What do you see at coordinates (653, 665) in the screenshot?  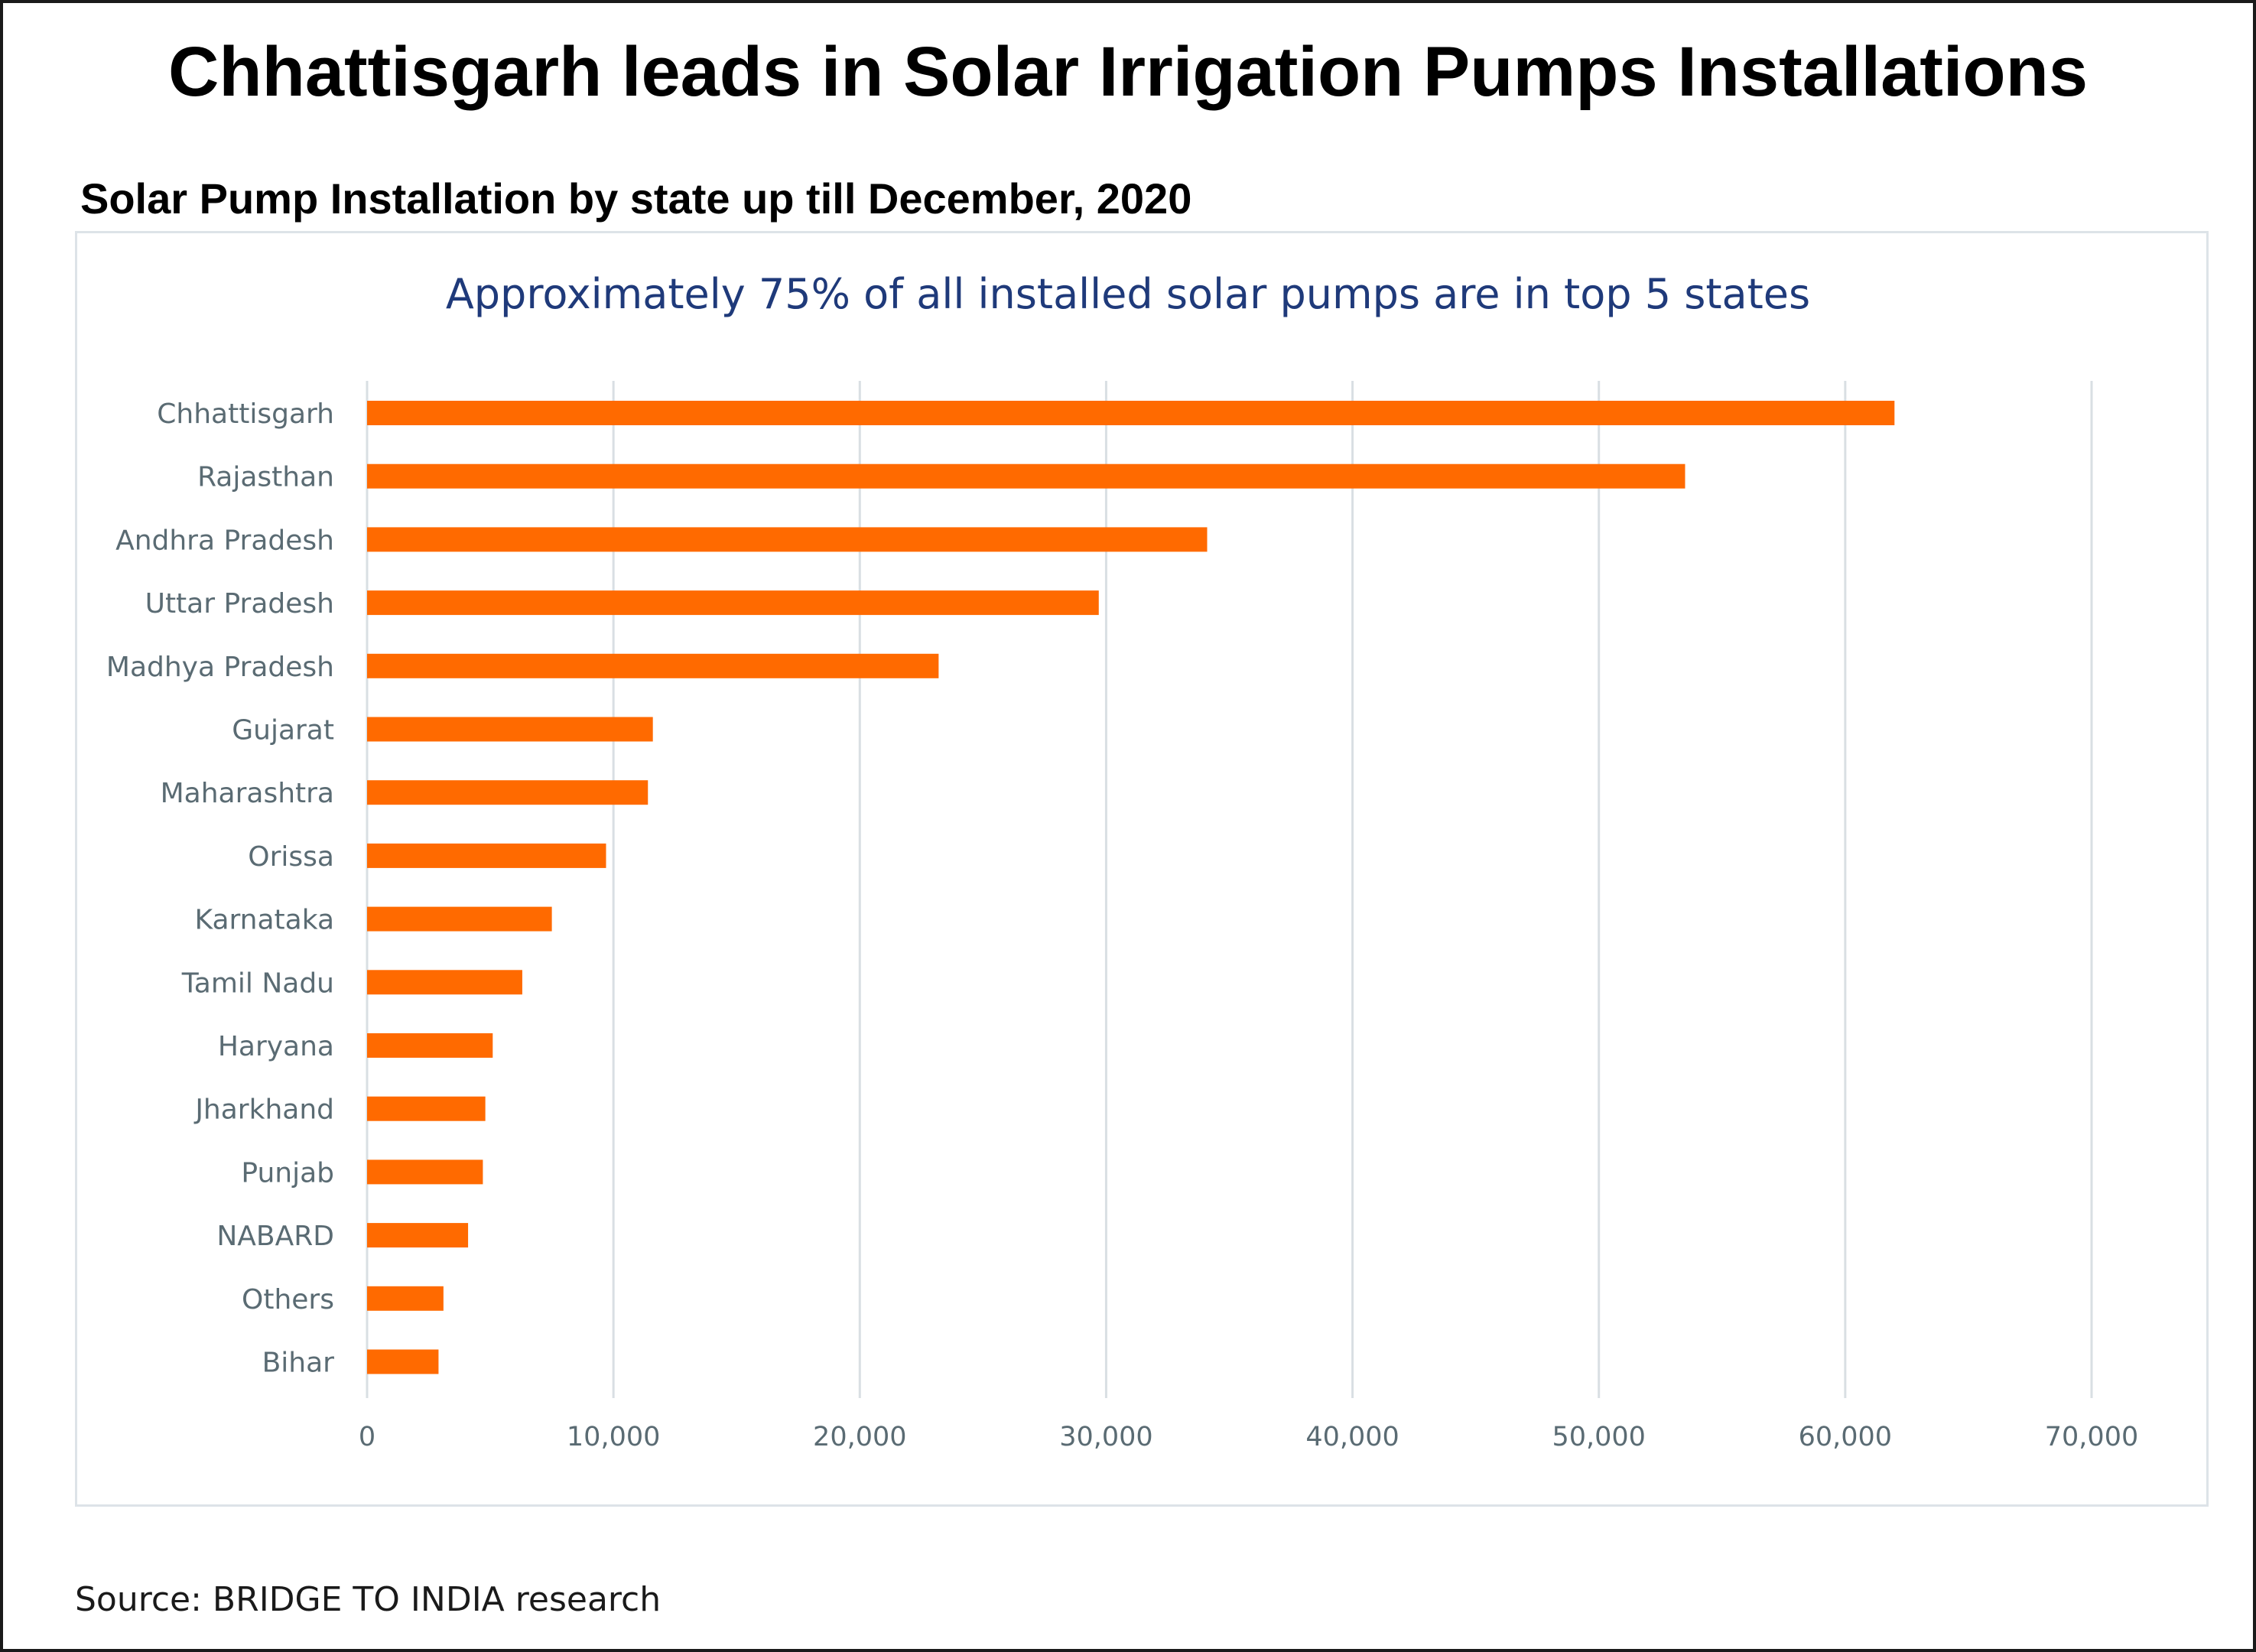 I see `bar-madhya-pradesh` at bounding box center [653, 665].